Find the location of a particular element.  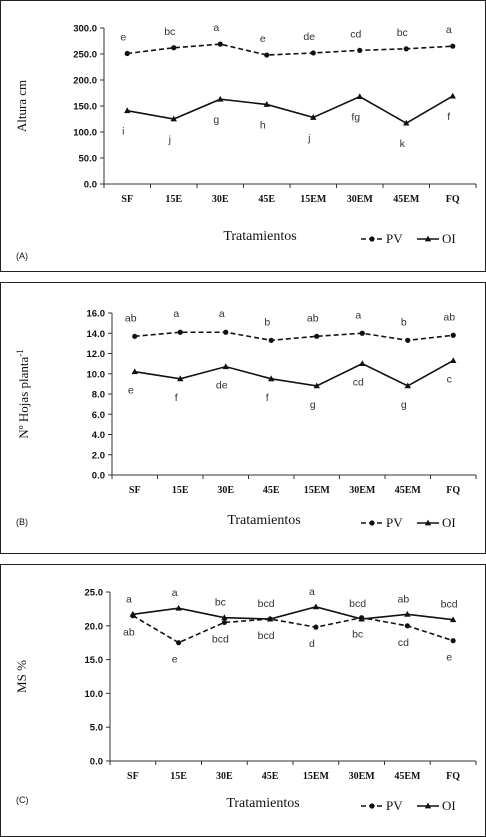

significance-letter-oi: i is located at coordinates (123, 132).